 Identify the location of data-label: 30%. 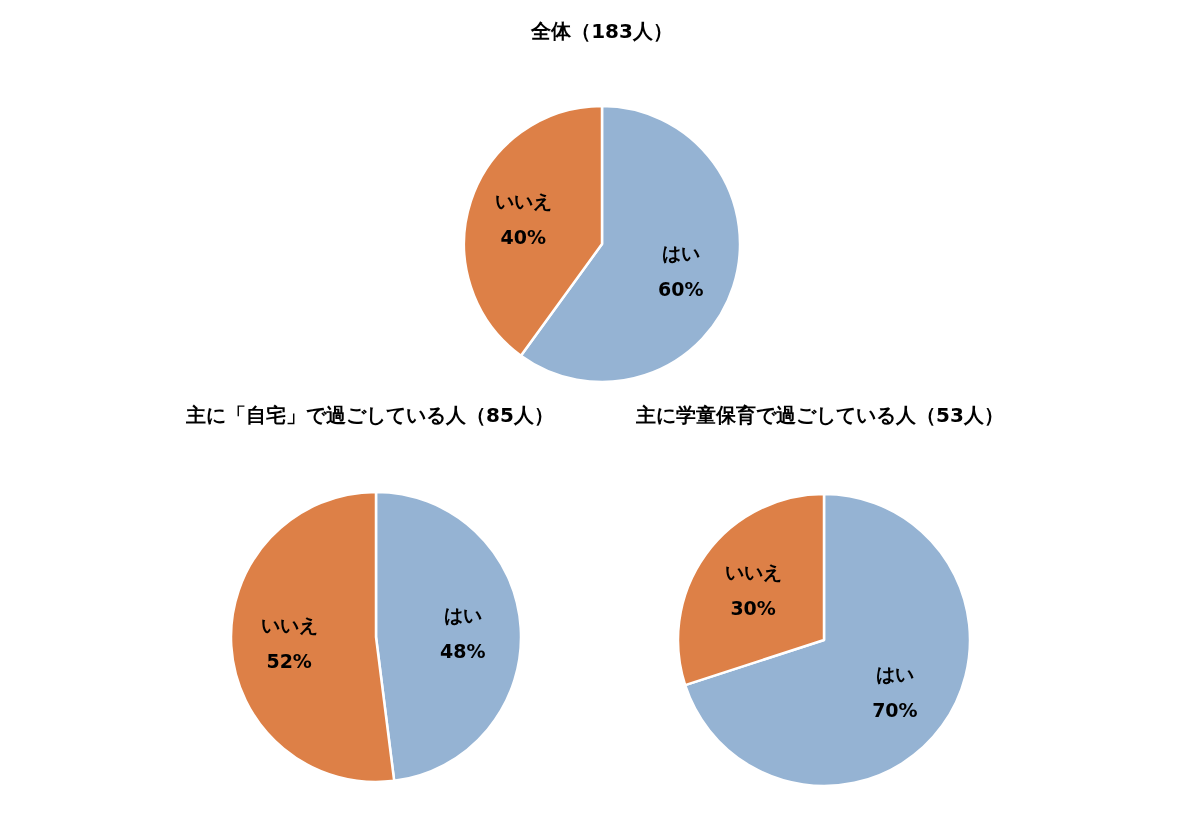
(753, 607).